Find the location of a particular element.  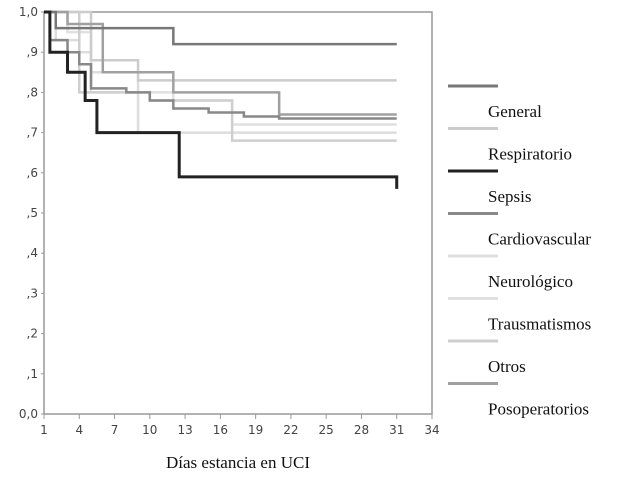

x-tick-label: 19 is located at coordinates (255, 430).